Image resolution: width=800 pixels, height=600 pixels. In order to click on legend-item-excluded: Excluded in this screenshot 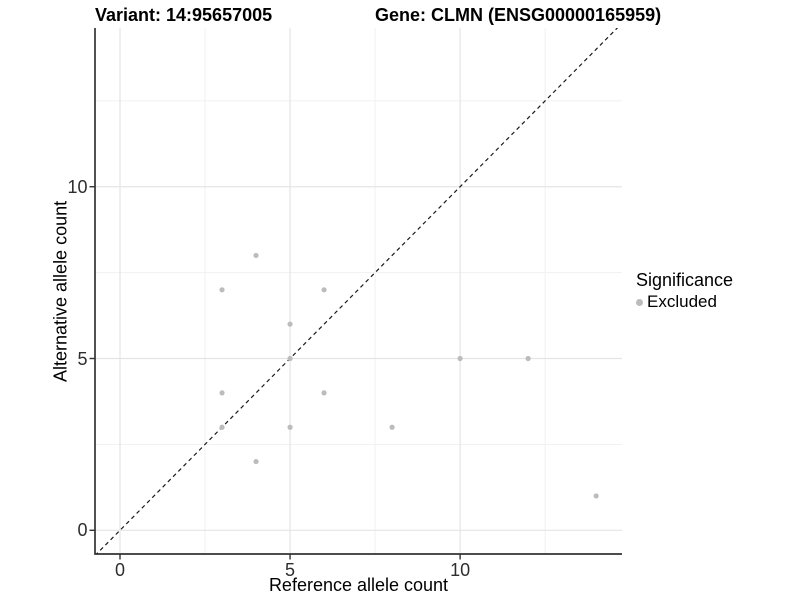, I will do `click(684, 302)`.